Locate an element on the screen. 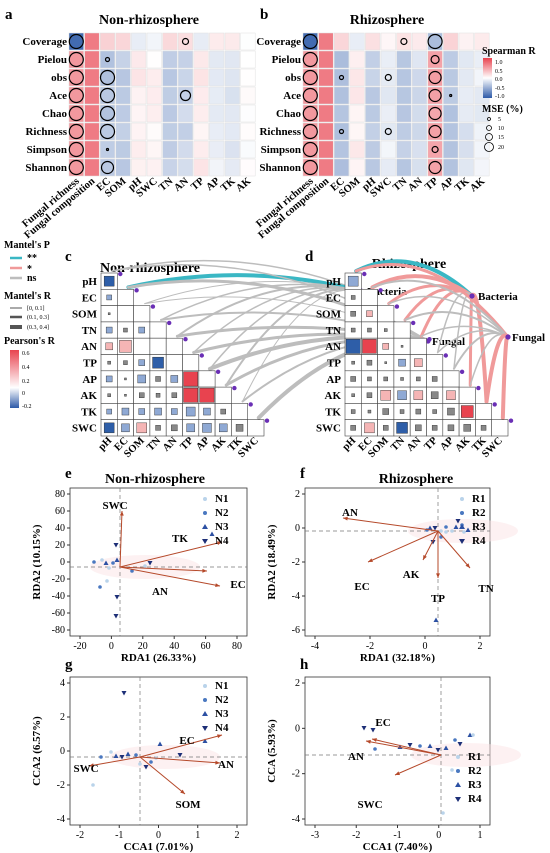 The height and width of the screenshot is (853, 550). arrow-label: TN is located at coordinates (485, 589).